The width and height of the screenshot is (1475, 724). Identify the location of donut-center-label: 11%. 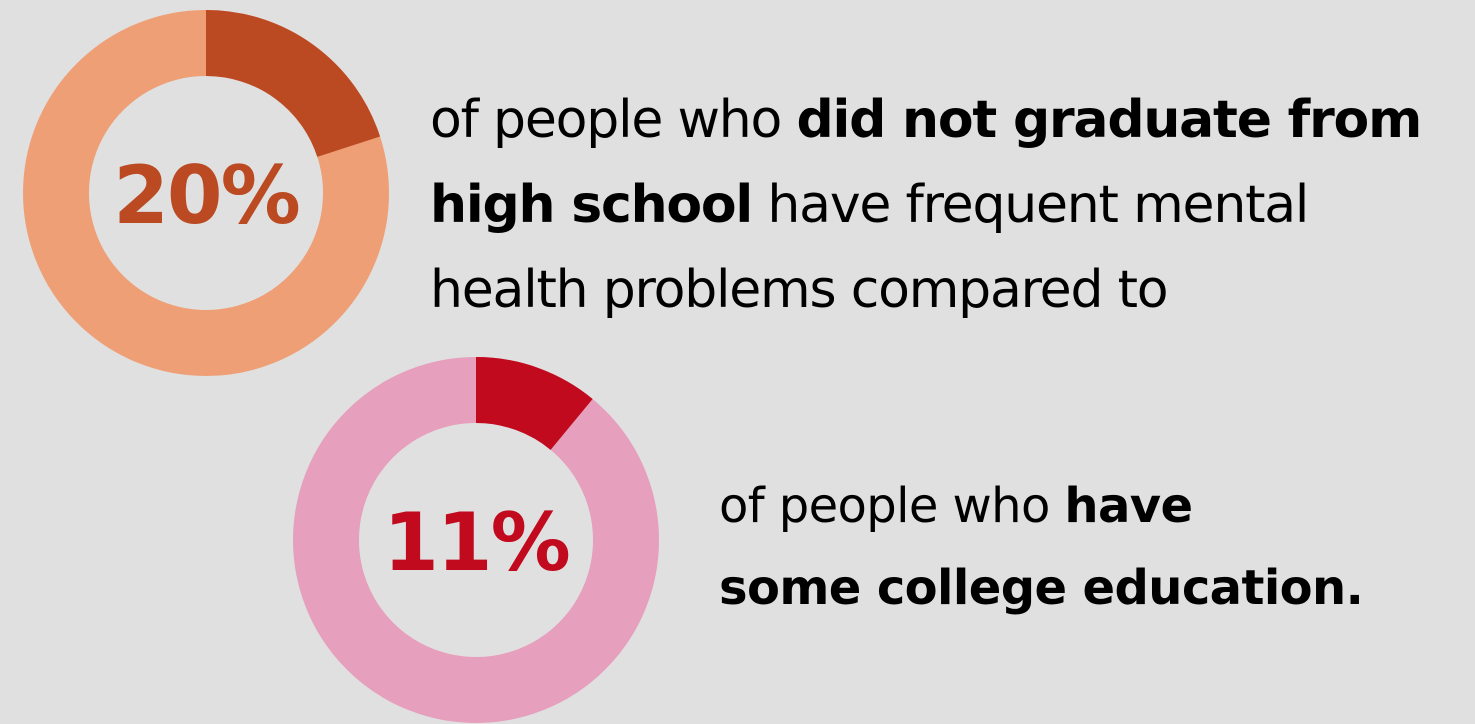
(475, 542).